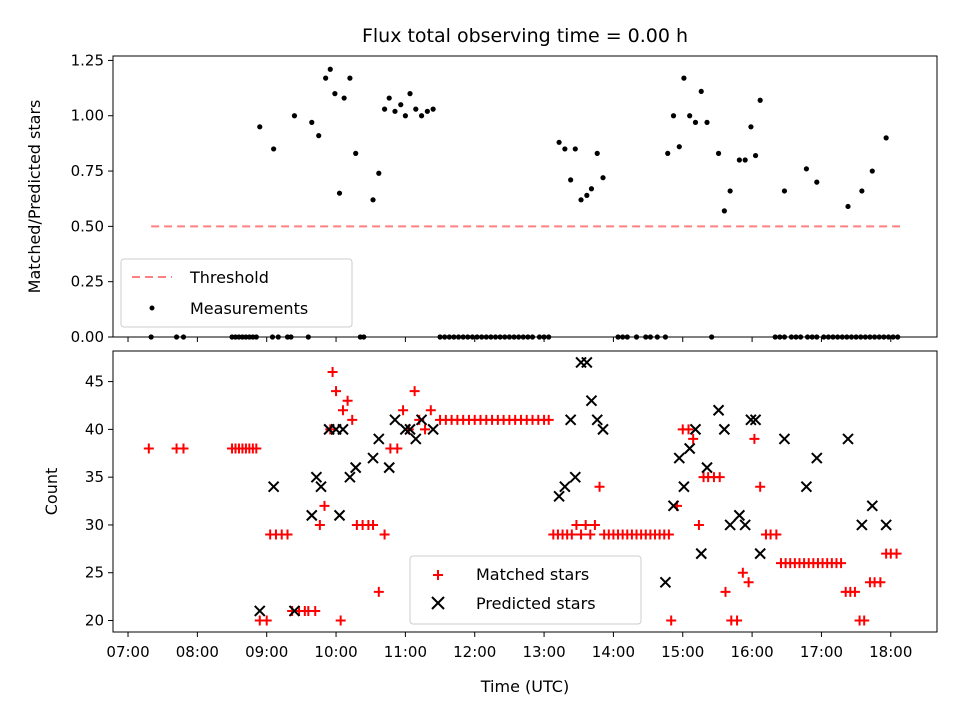  Describe the element at coordinates (197, 652) in the screenshot. I see `x-tick-label: 08:00` at that location.